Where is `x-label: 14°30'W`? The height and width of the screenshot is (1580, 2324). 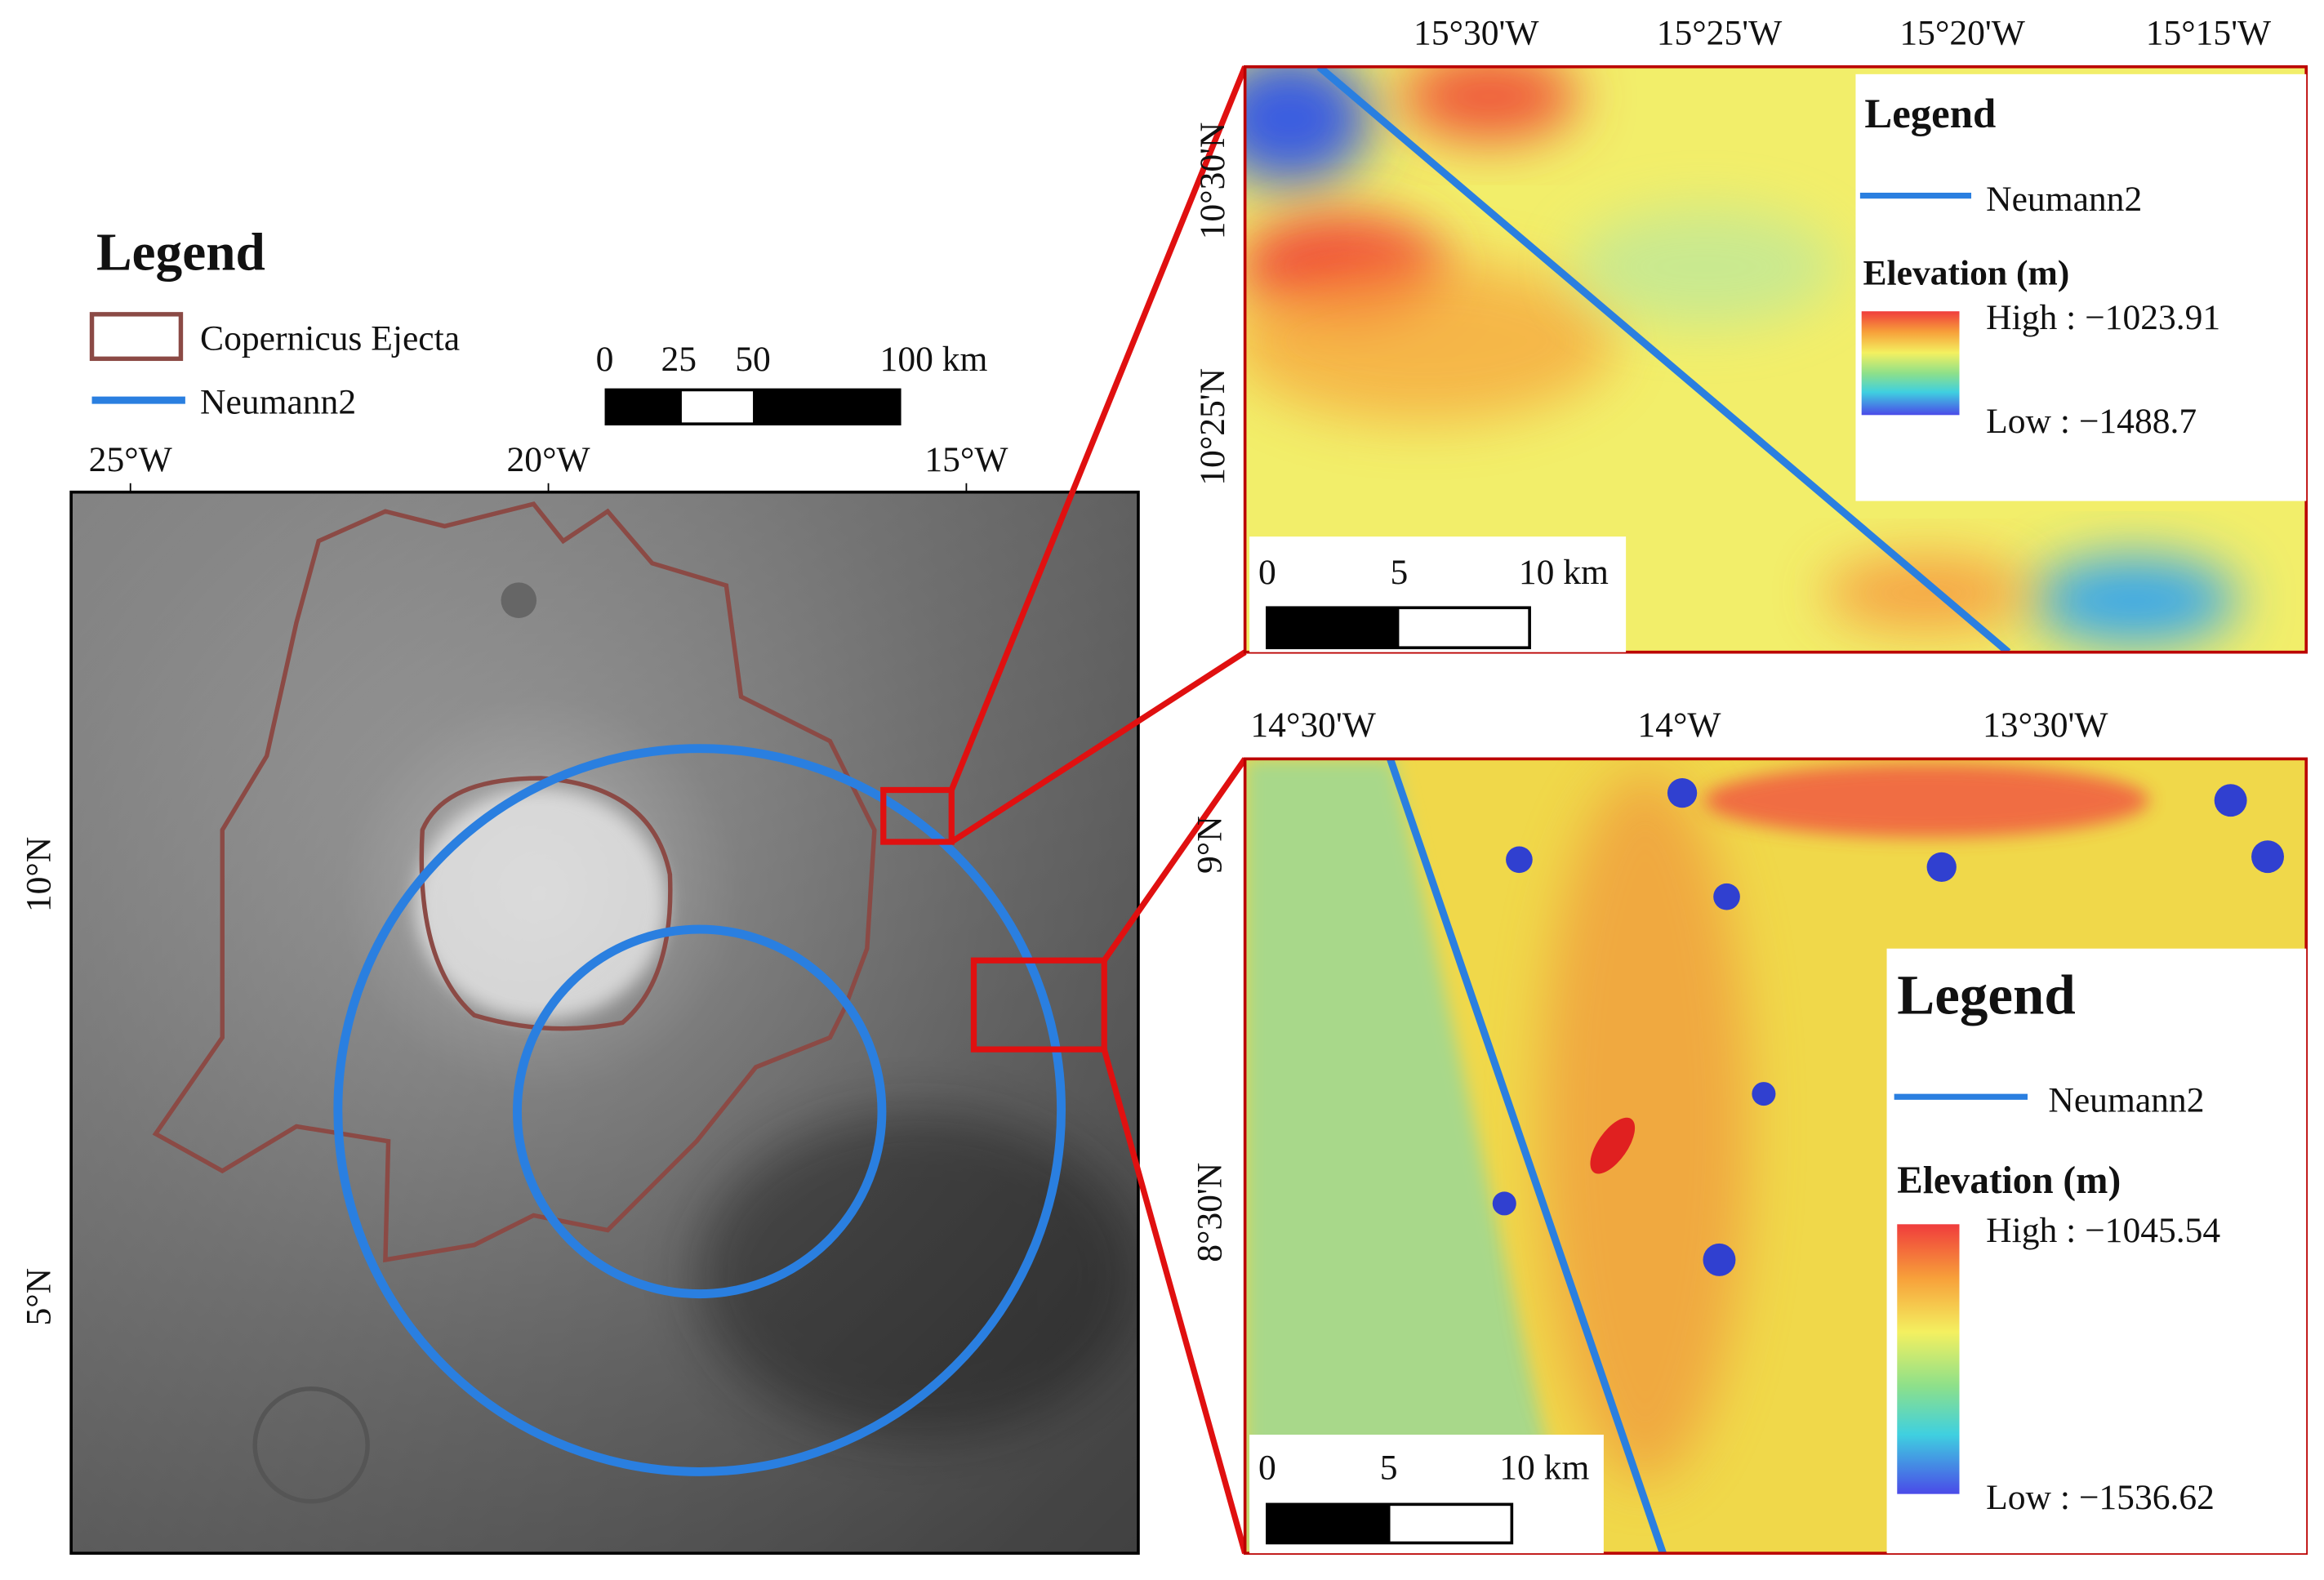
x-label: 14°30'W is located at coordinates (1313, 725).